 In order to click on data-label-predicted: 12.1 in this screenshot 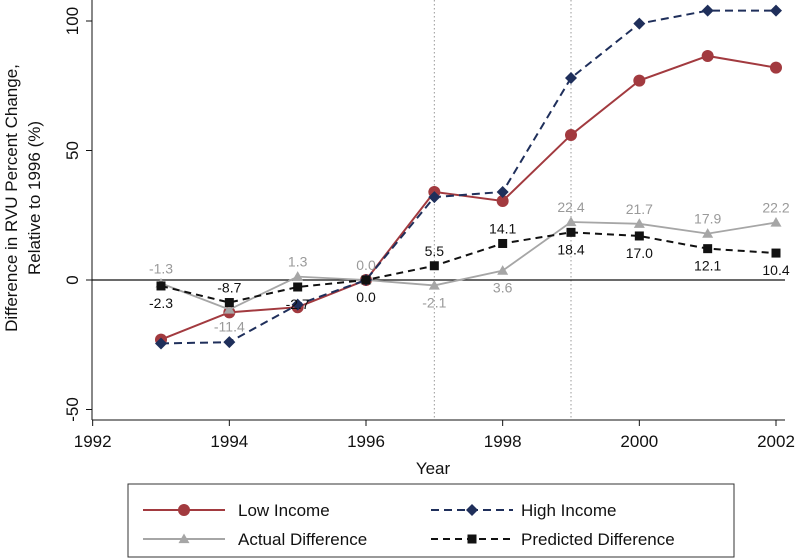, I will do `click(707, 266)`.